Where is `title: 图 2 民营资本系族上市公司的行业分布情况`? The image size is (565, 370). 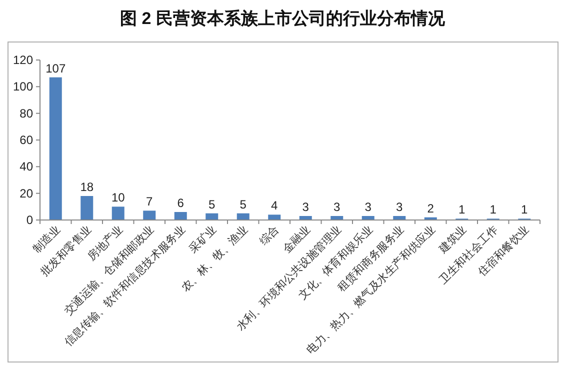 title: 图 2 民营资本系族上市公司的行业分布情况 is located at coordinates (282, 18).